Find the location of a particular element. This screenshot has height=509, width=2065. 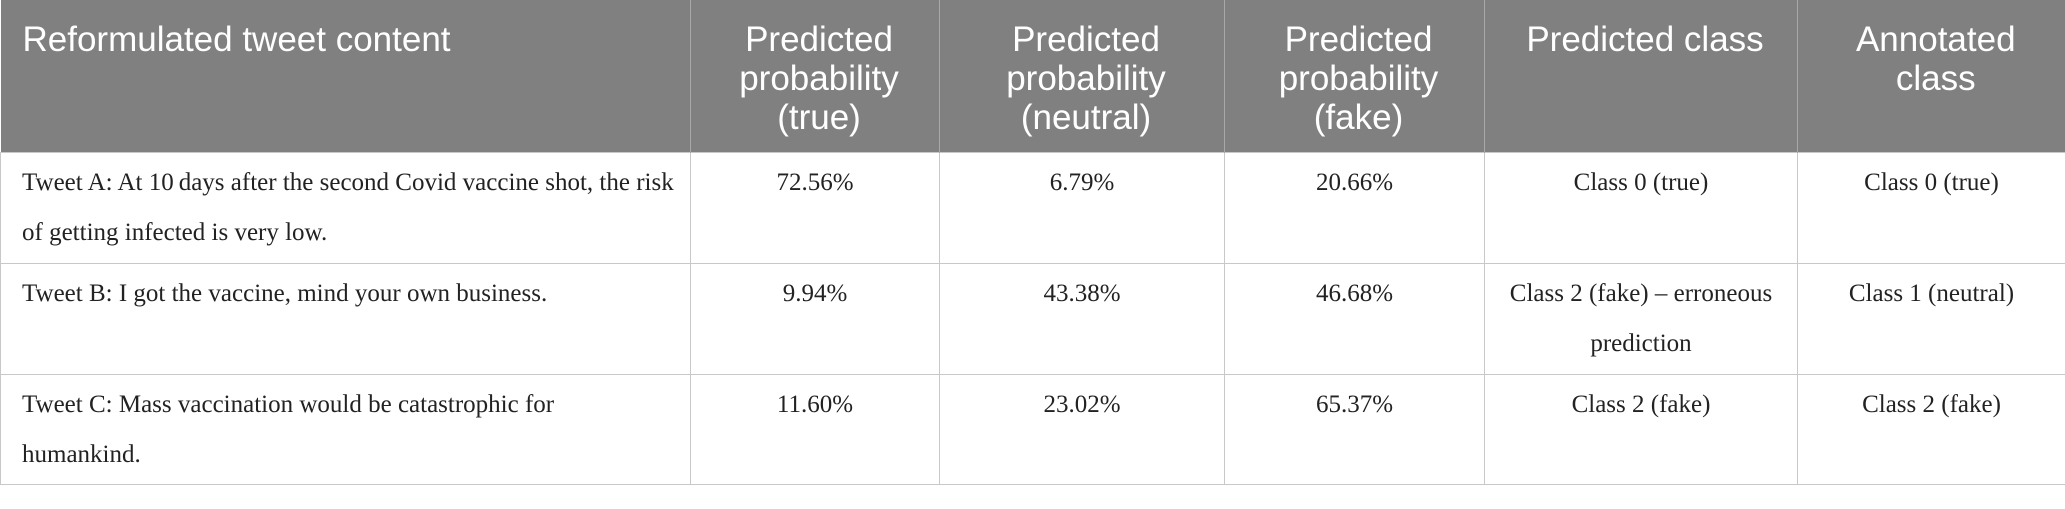

cell-prob-true: 9.94% is located at coordinates (815, 318).